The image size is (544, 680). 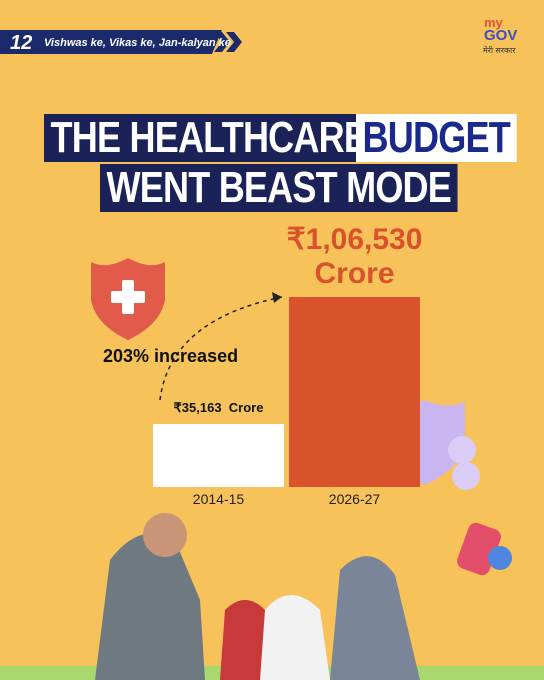 What do you see at coordinates (354, 499) in the screenshot?
I see `x-tick-label: 2026-27` at bounding box center [354, 499].